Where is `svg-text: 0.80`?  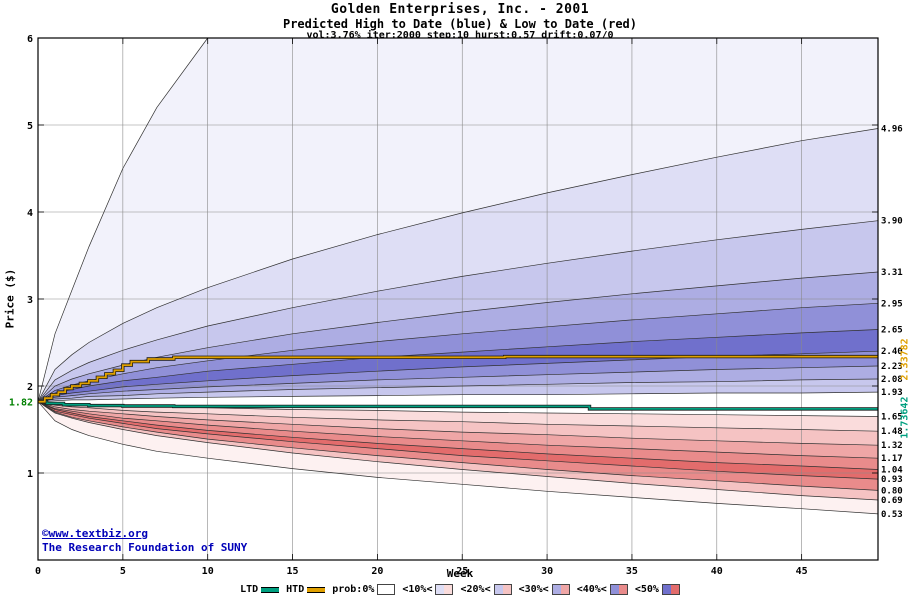 svg-text: 0.80 is located at coordinates (892, 491).